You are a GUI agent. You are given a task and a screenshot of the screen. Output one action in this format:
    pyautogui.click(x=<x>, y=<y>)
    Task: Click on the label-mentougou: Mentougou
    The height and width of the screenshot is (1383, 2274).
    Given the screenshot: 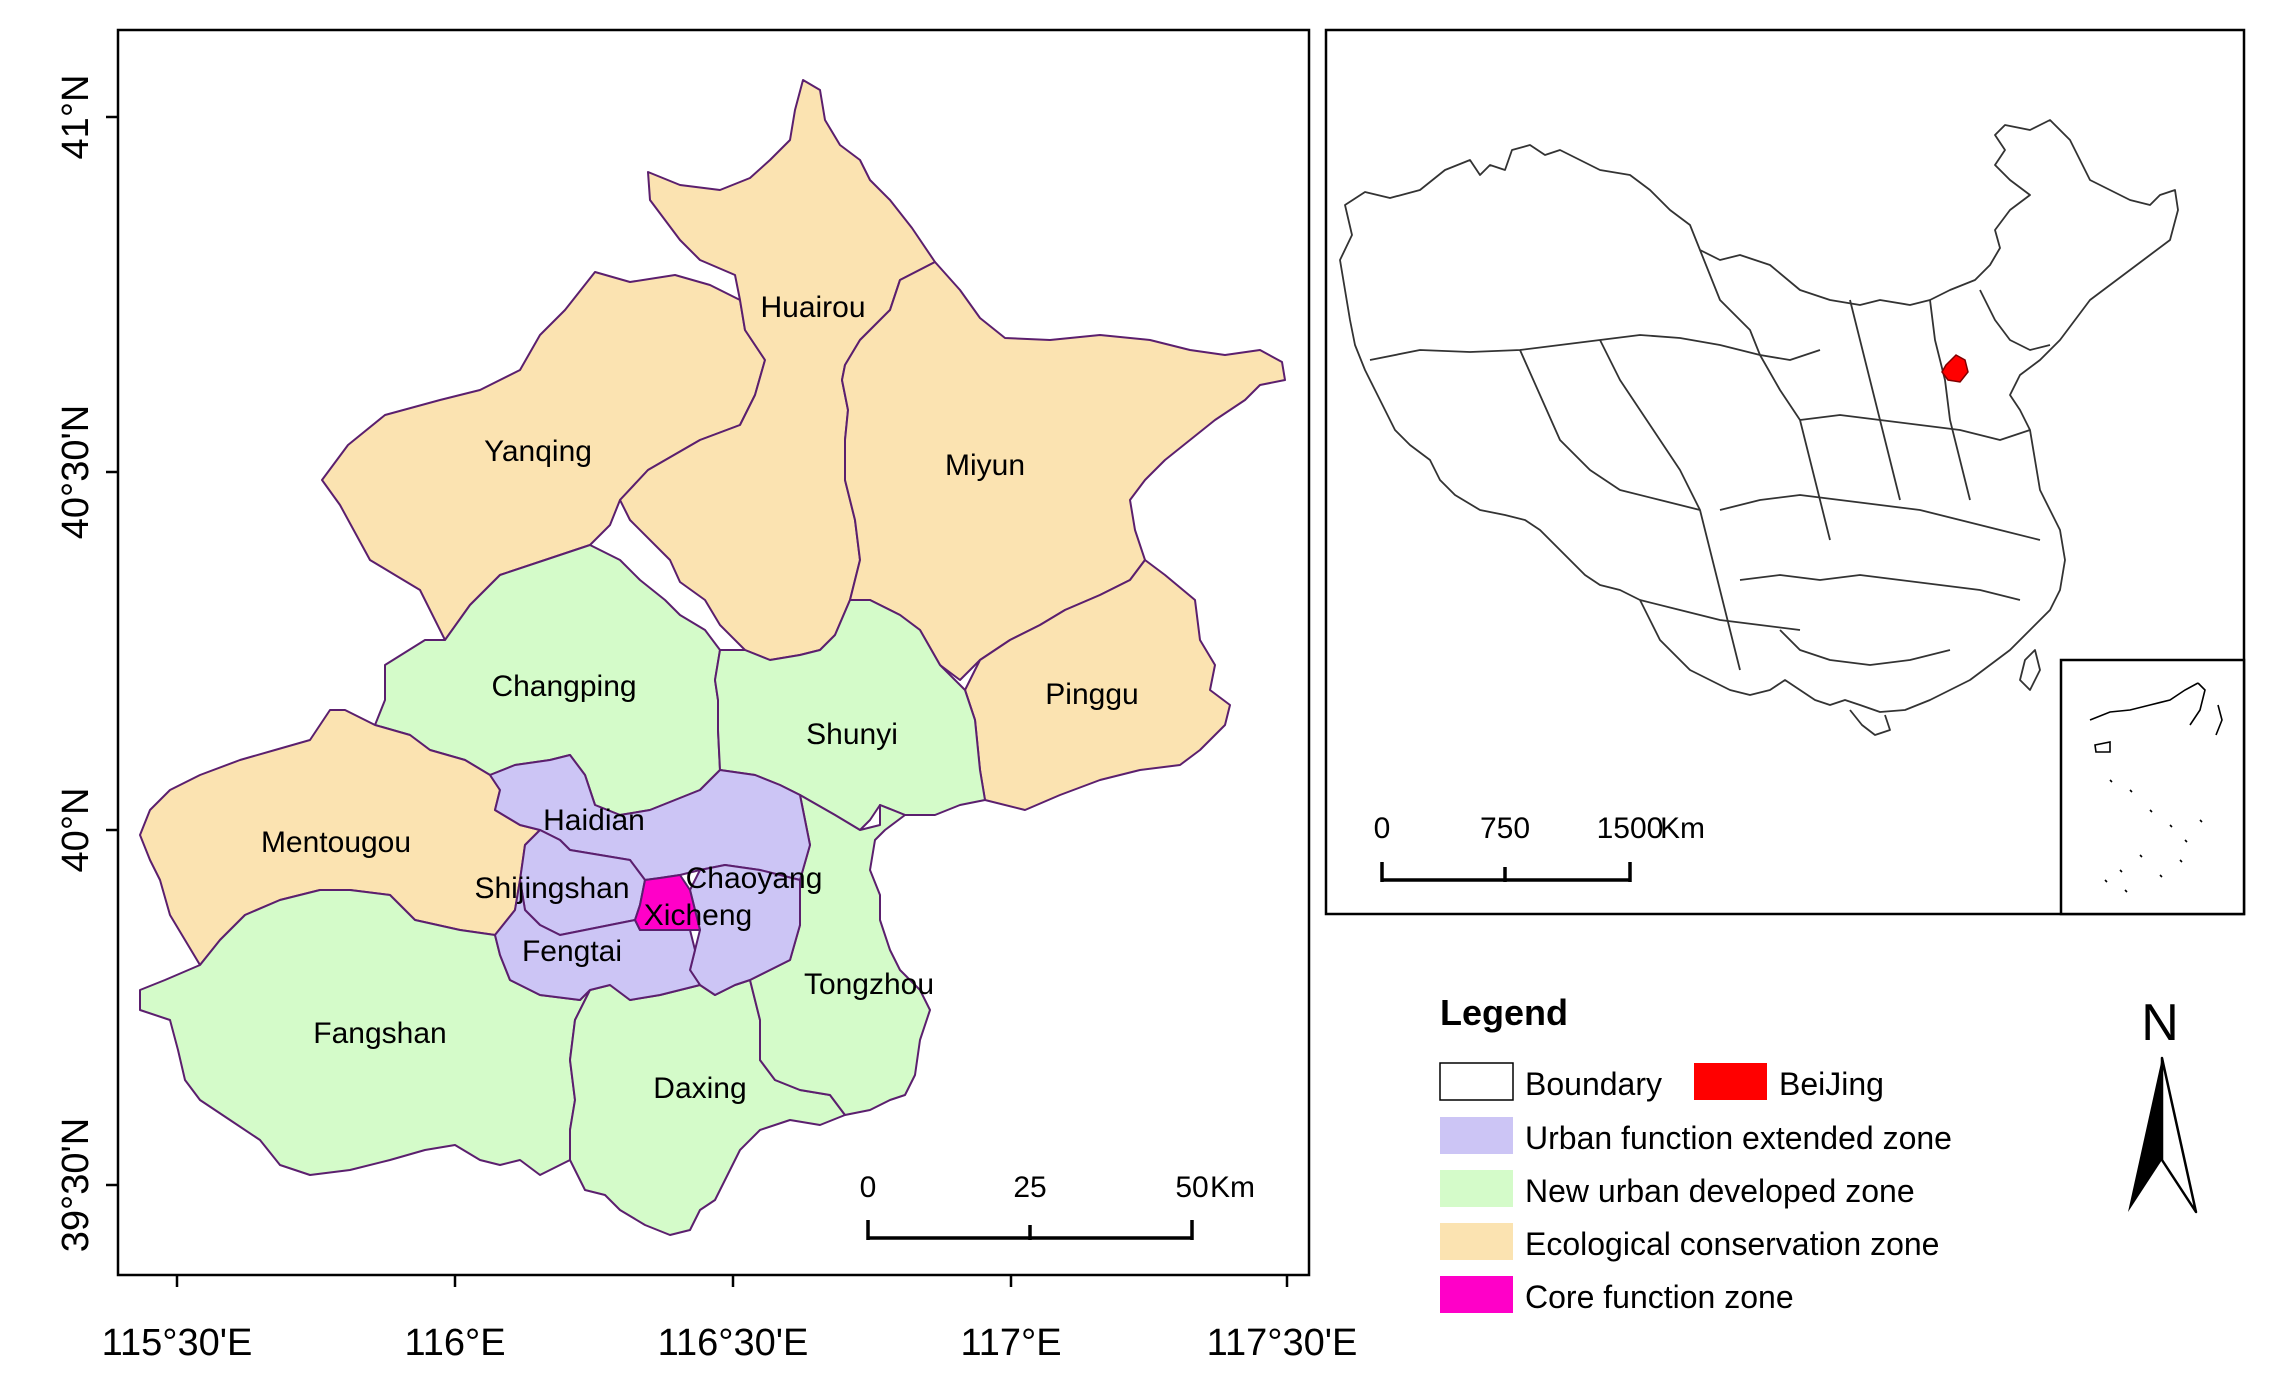 What is the action you would take?
    pyautogui.click(x=336, y=842)
    